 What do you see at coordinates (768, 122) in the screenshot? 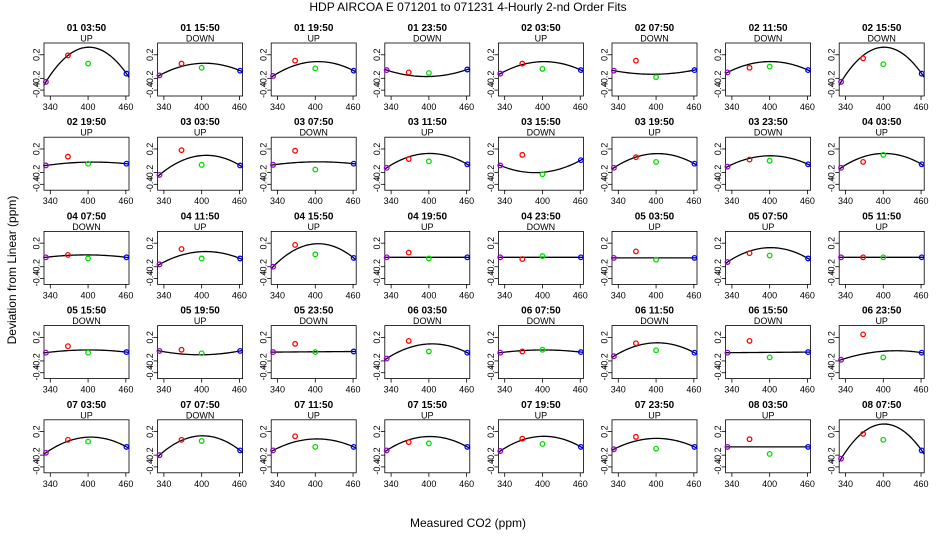
I see `panel-title: 03 23:50` at bounding box center [768, 122].